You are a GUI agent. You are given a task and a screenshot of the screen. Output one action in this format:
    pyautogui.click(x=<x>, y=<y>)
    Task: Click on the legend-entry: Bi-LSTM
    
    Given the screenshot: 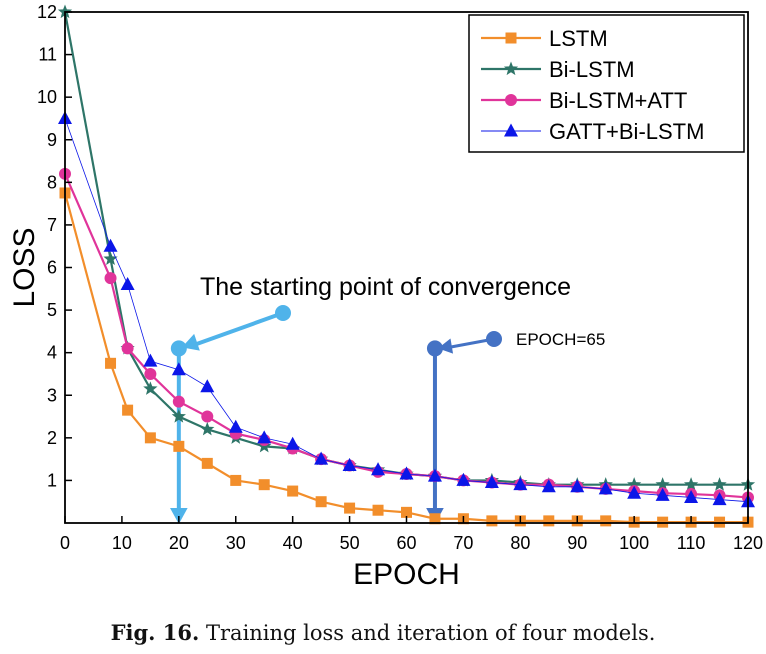 What is the action you would take?
    pyautogui.click(x=558, y=69)
    